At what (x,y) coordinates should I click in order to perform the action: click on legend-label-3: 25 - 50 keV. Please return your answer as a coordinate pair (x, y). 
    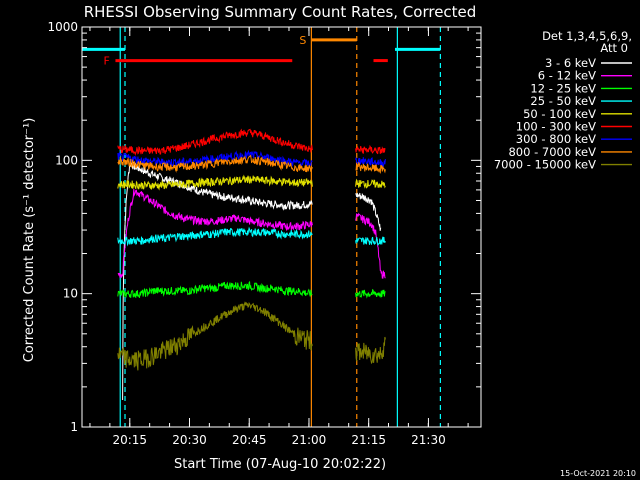
    Looking at the image, I should click on (563, 101).